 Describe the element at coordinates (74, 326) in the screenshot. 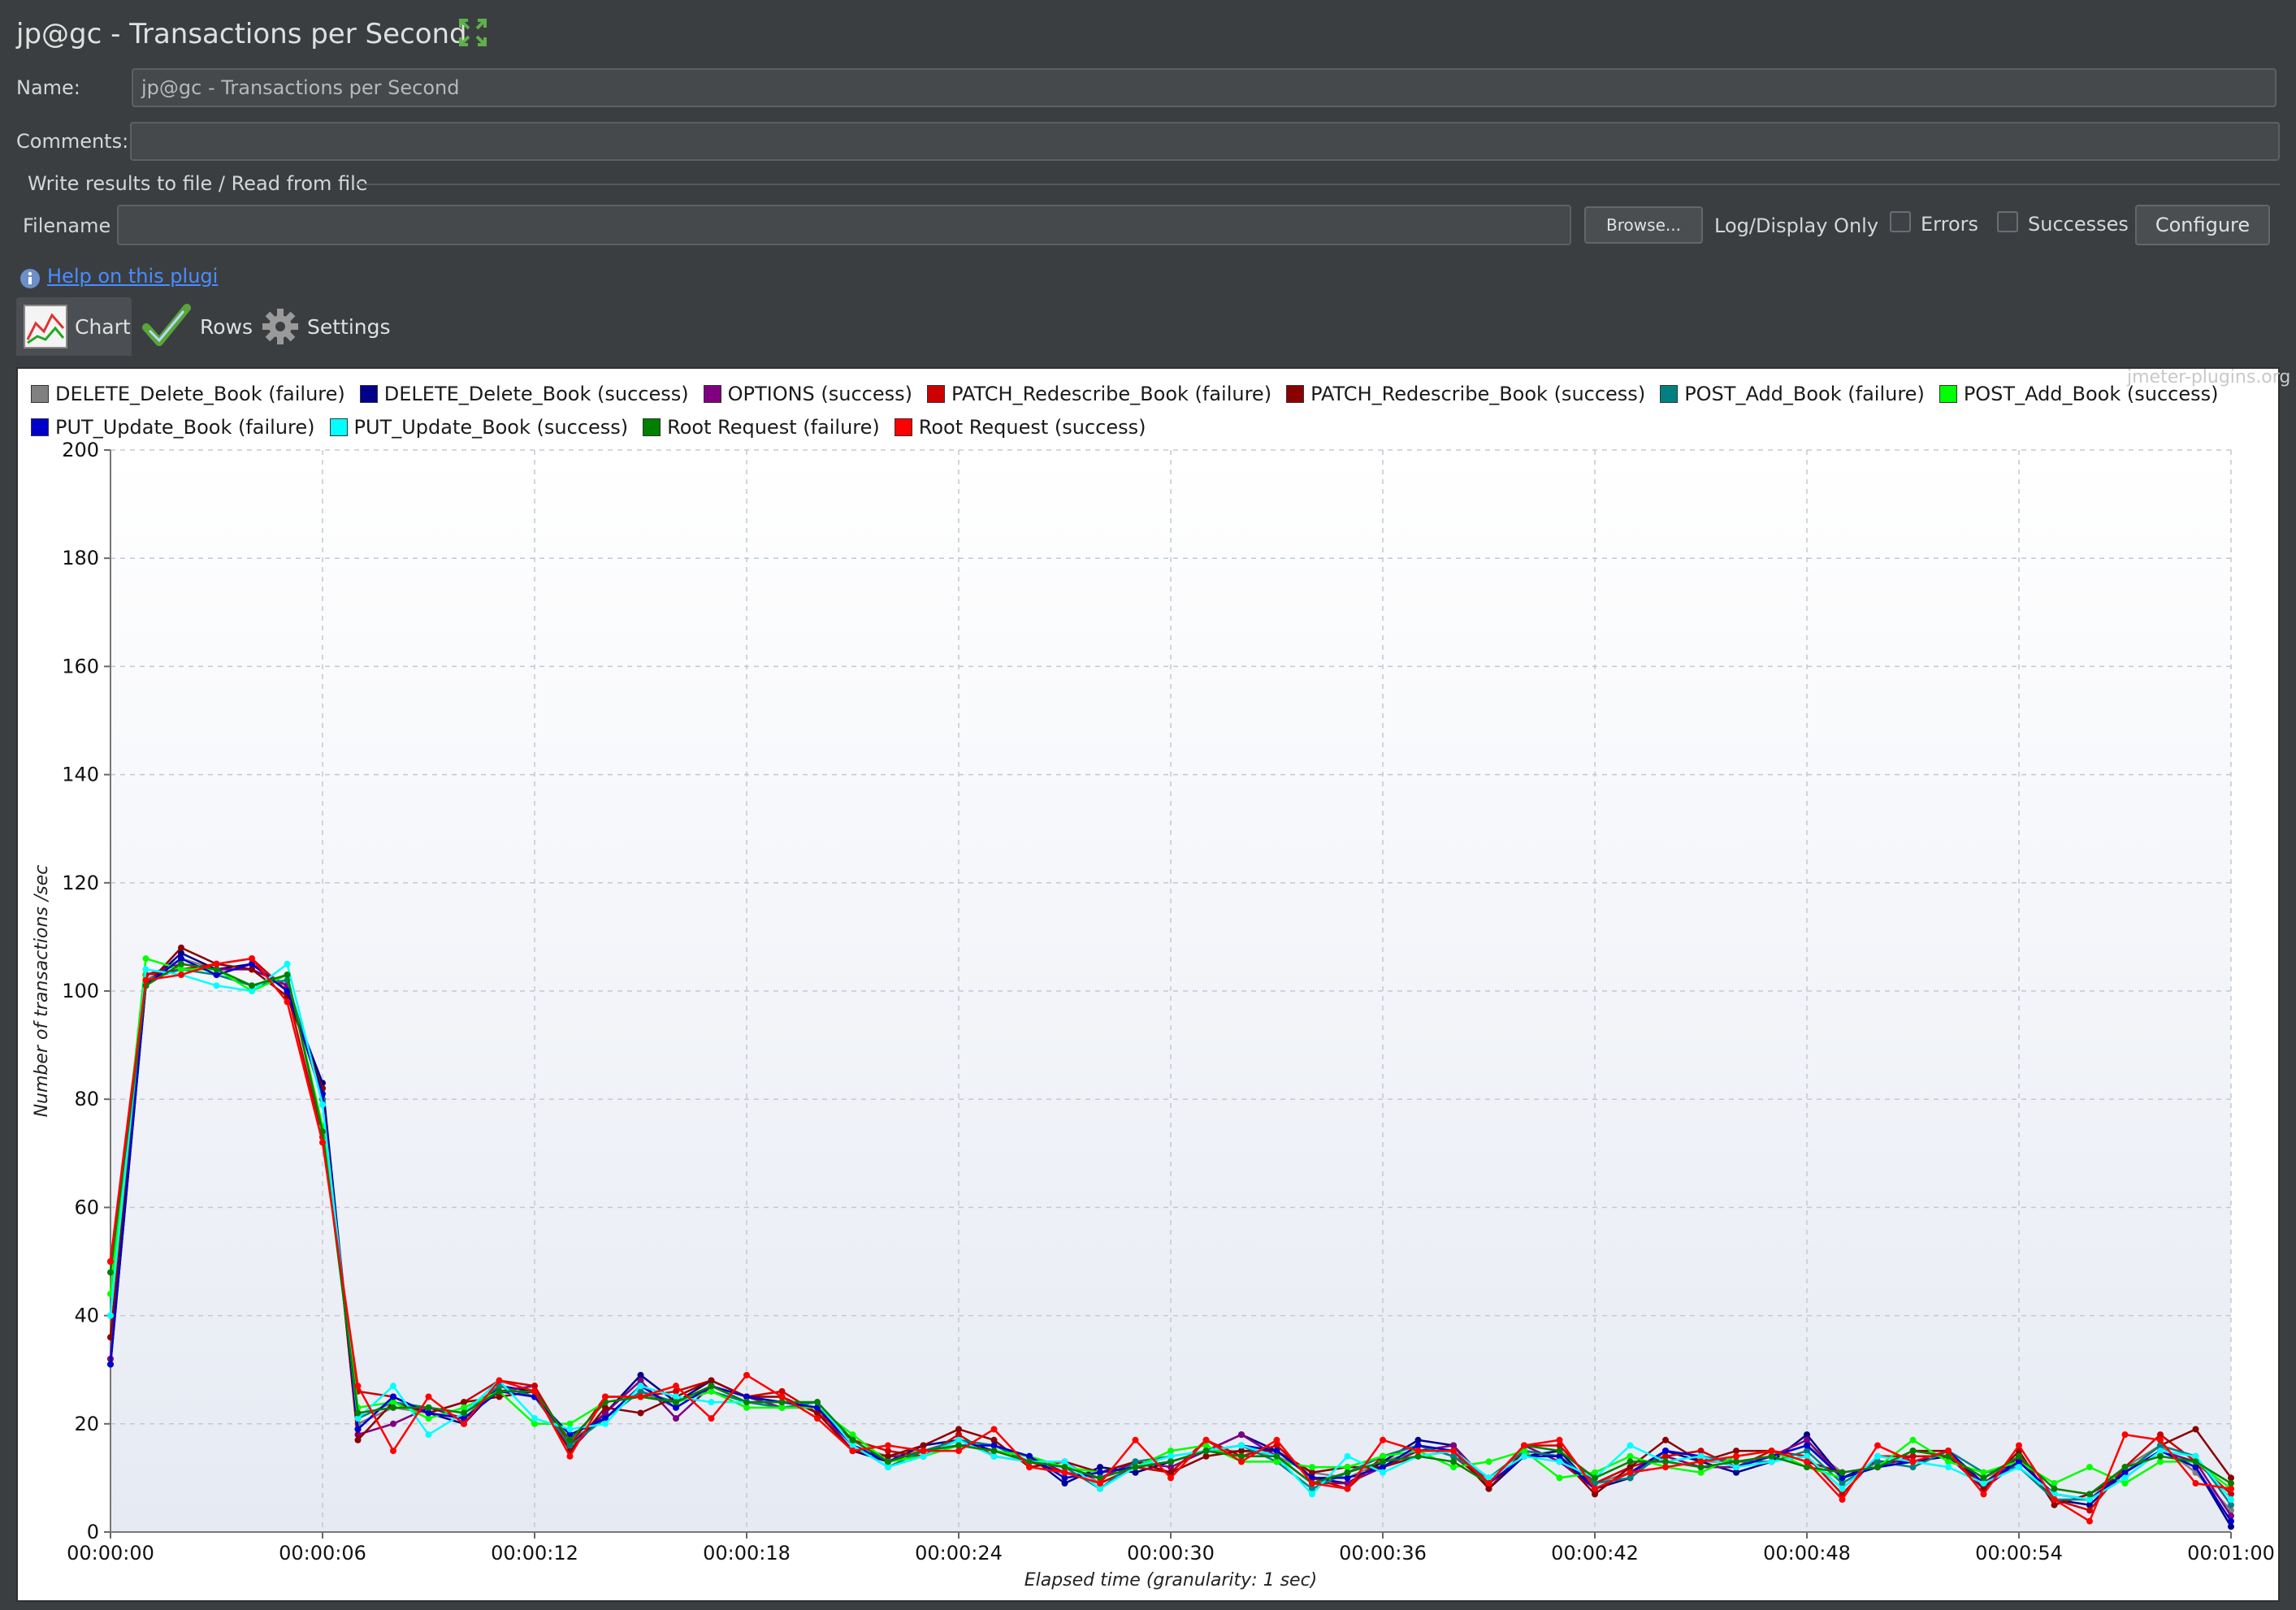

I see `tab-chart: Chart` at that location.